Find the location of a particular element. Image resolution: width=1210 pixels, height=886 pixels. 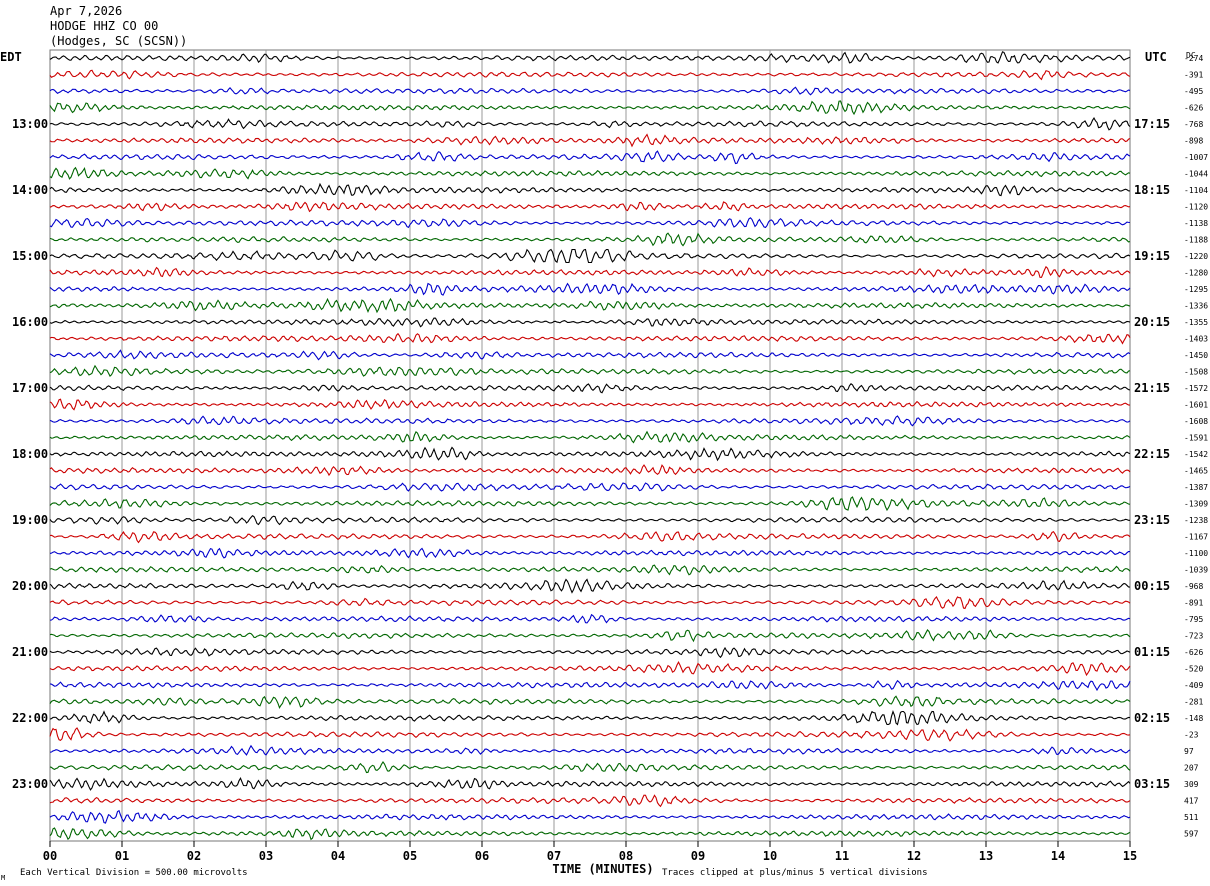

dc-offset-label: -1104 is located at coordinates (1196, 190).